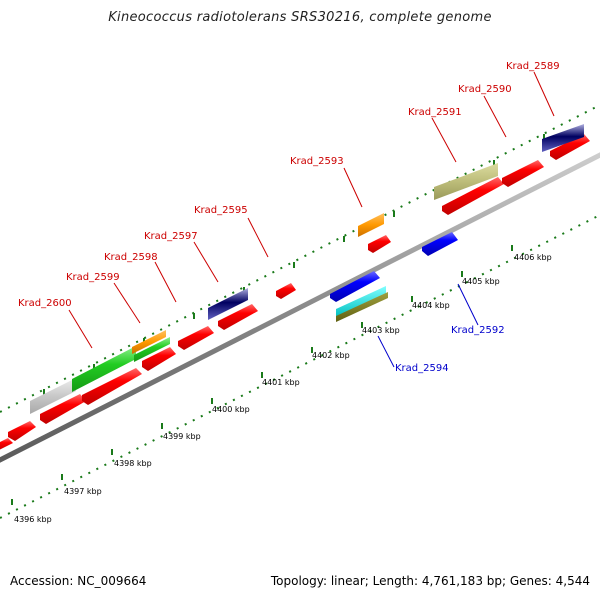 The image size is (600, 600). Describe the element at coordinates (317, 161) in the screenshot. I see `gene-label-krad-2593: Krad_2593` at that location.